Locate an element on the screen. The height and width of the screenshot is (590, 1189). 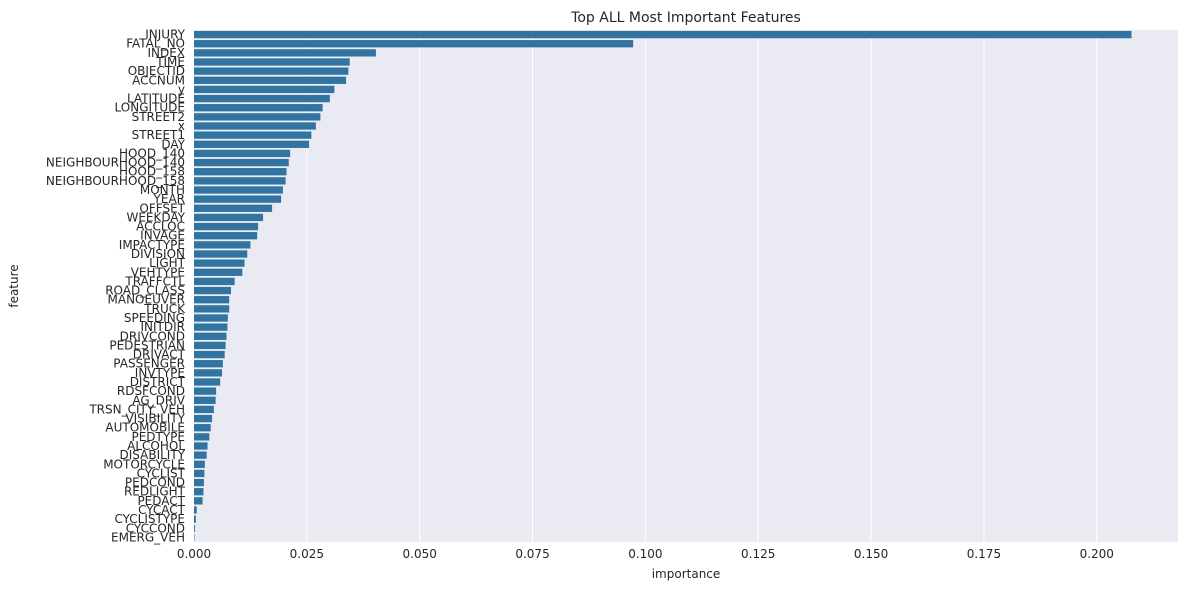
category-label: CYCLISTYPE is located at coordinates (149, 519).